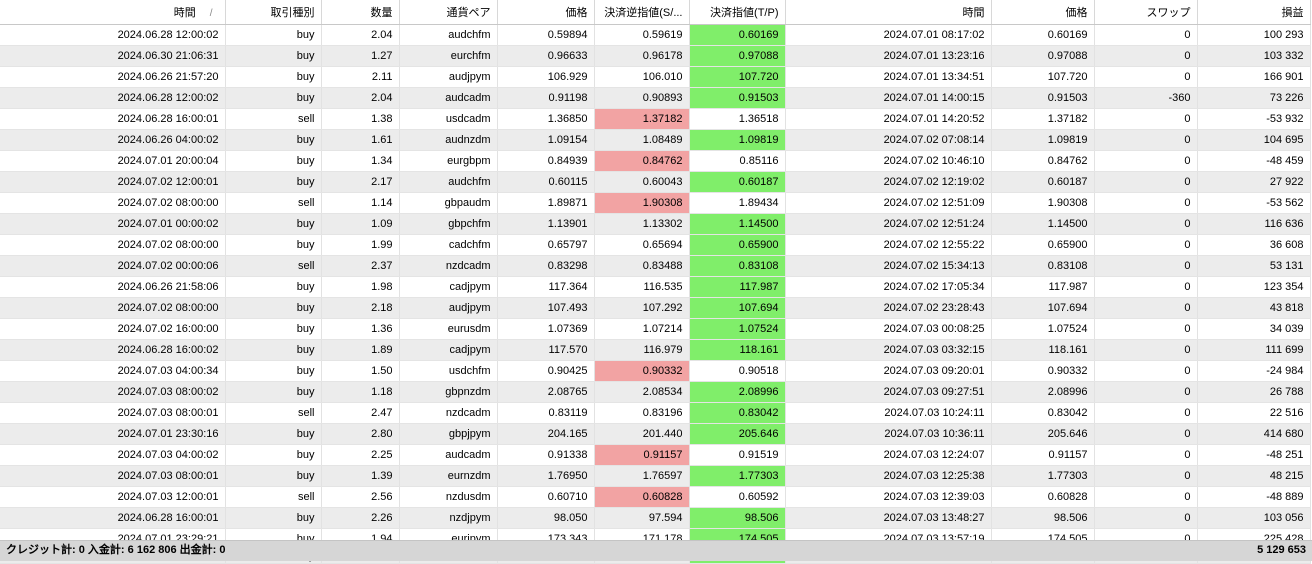 The image size is (1312, 564). I want to click on cell-tp: 1.07524, so click(737, 329).